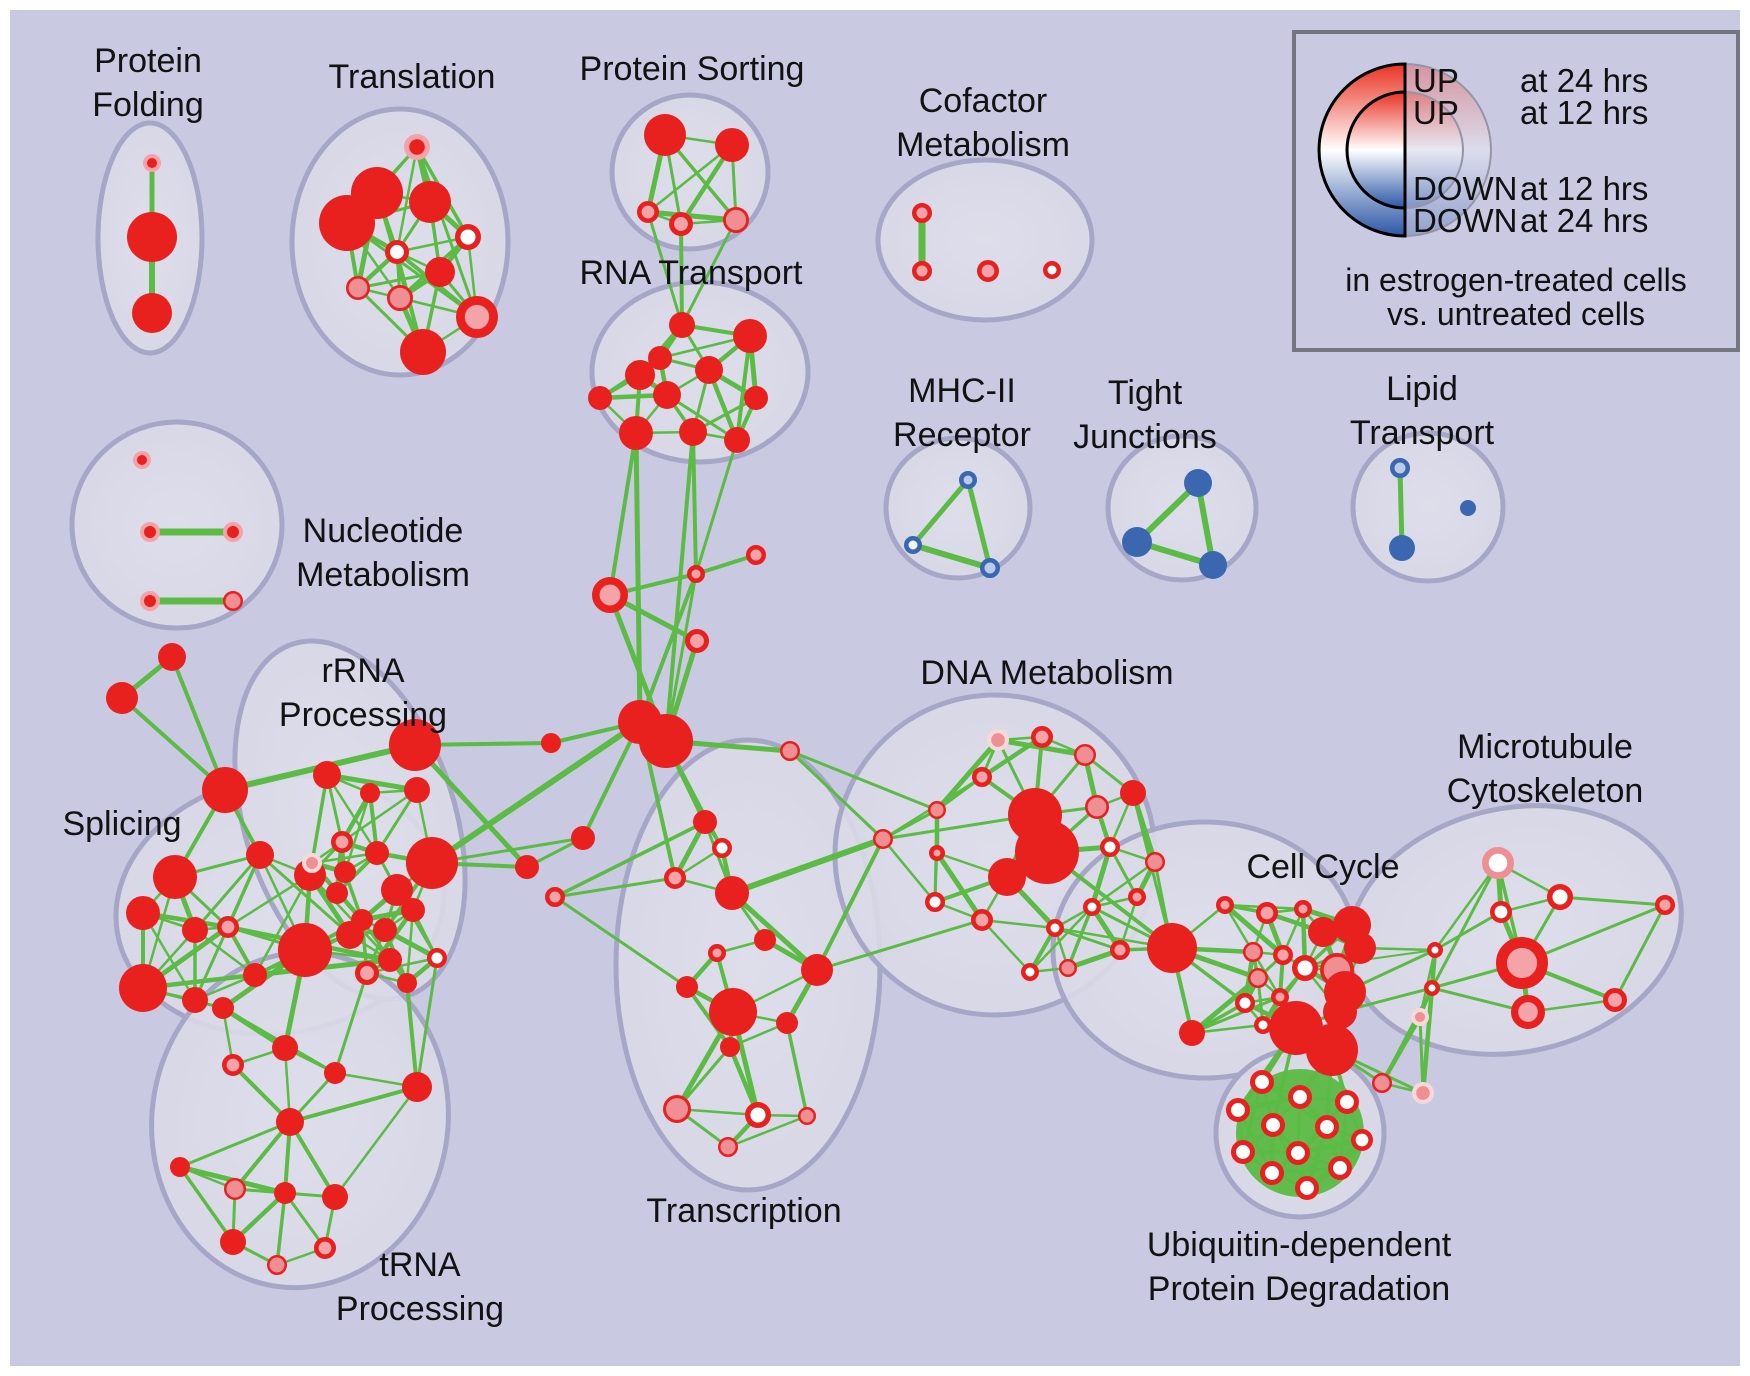  What do you see at coordinates (1376, 150) in the screenshot?
I see `legend-inner-left-half` at bounding box center [1376, 150].